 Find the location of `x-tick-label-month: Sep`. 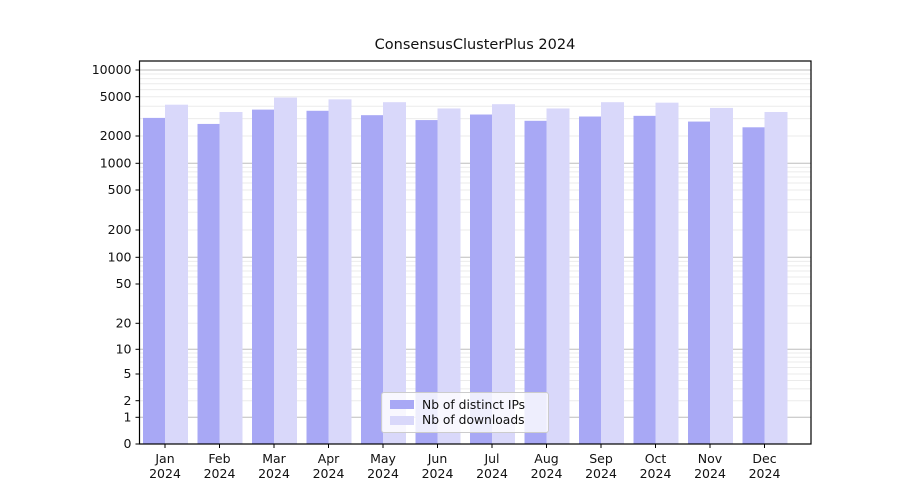

x-tick-label-month: Sep is located at coordinates (601, 458).